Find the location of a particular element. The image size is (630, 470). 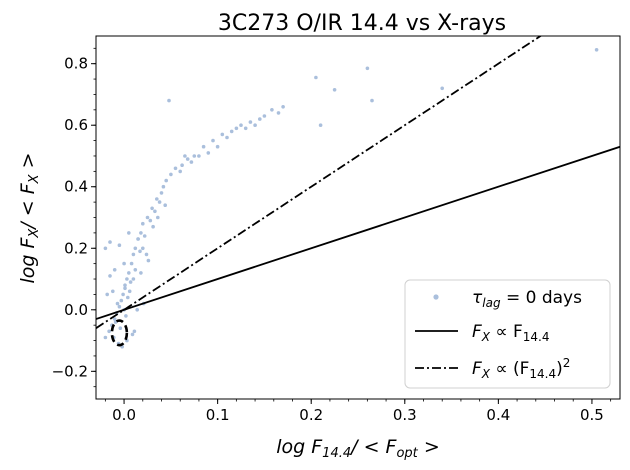

y-axis-label: log FX/ < FX > is located at coordinates (29, 217).